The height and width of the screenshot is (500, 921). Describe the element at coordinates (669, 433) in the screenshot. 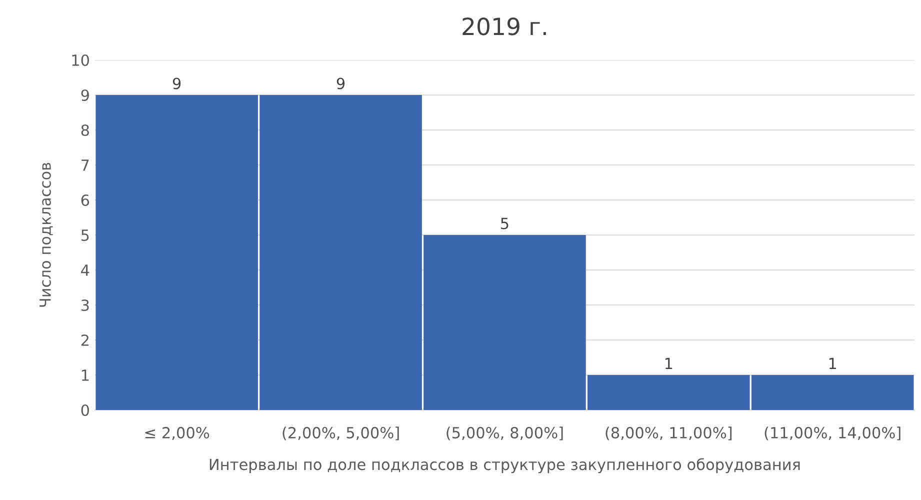

I see `x-tick-label: (8,00%, 11,00%]` at that location.